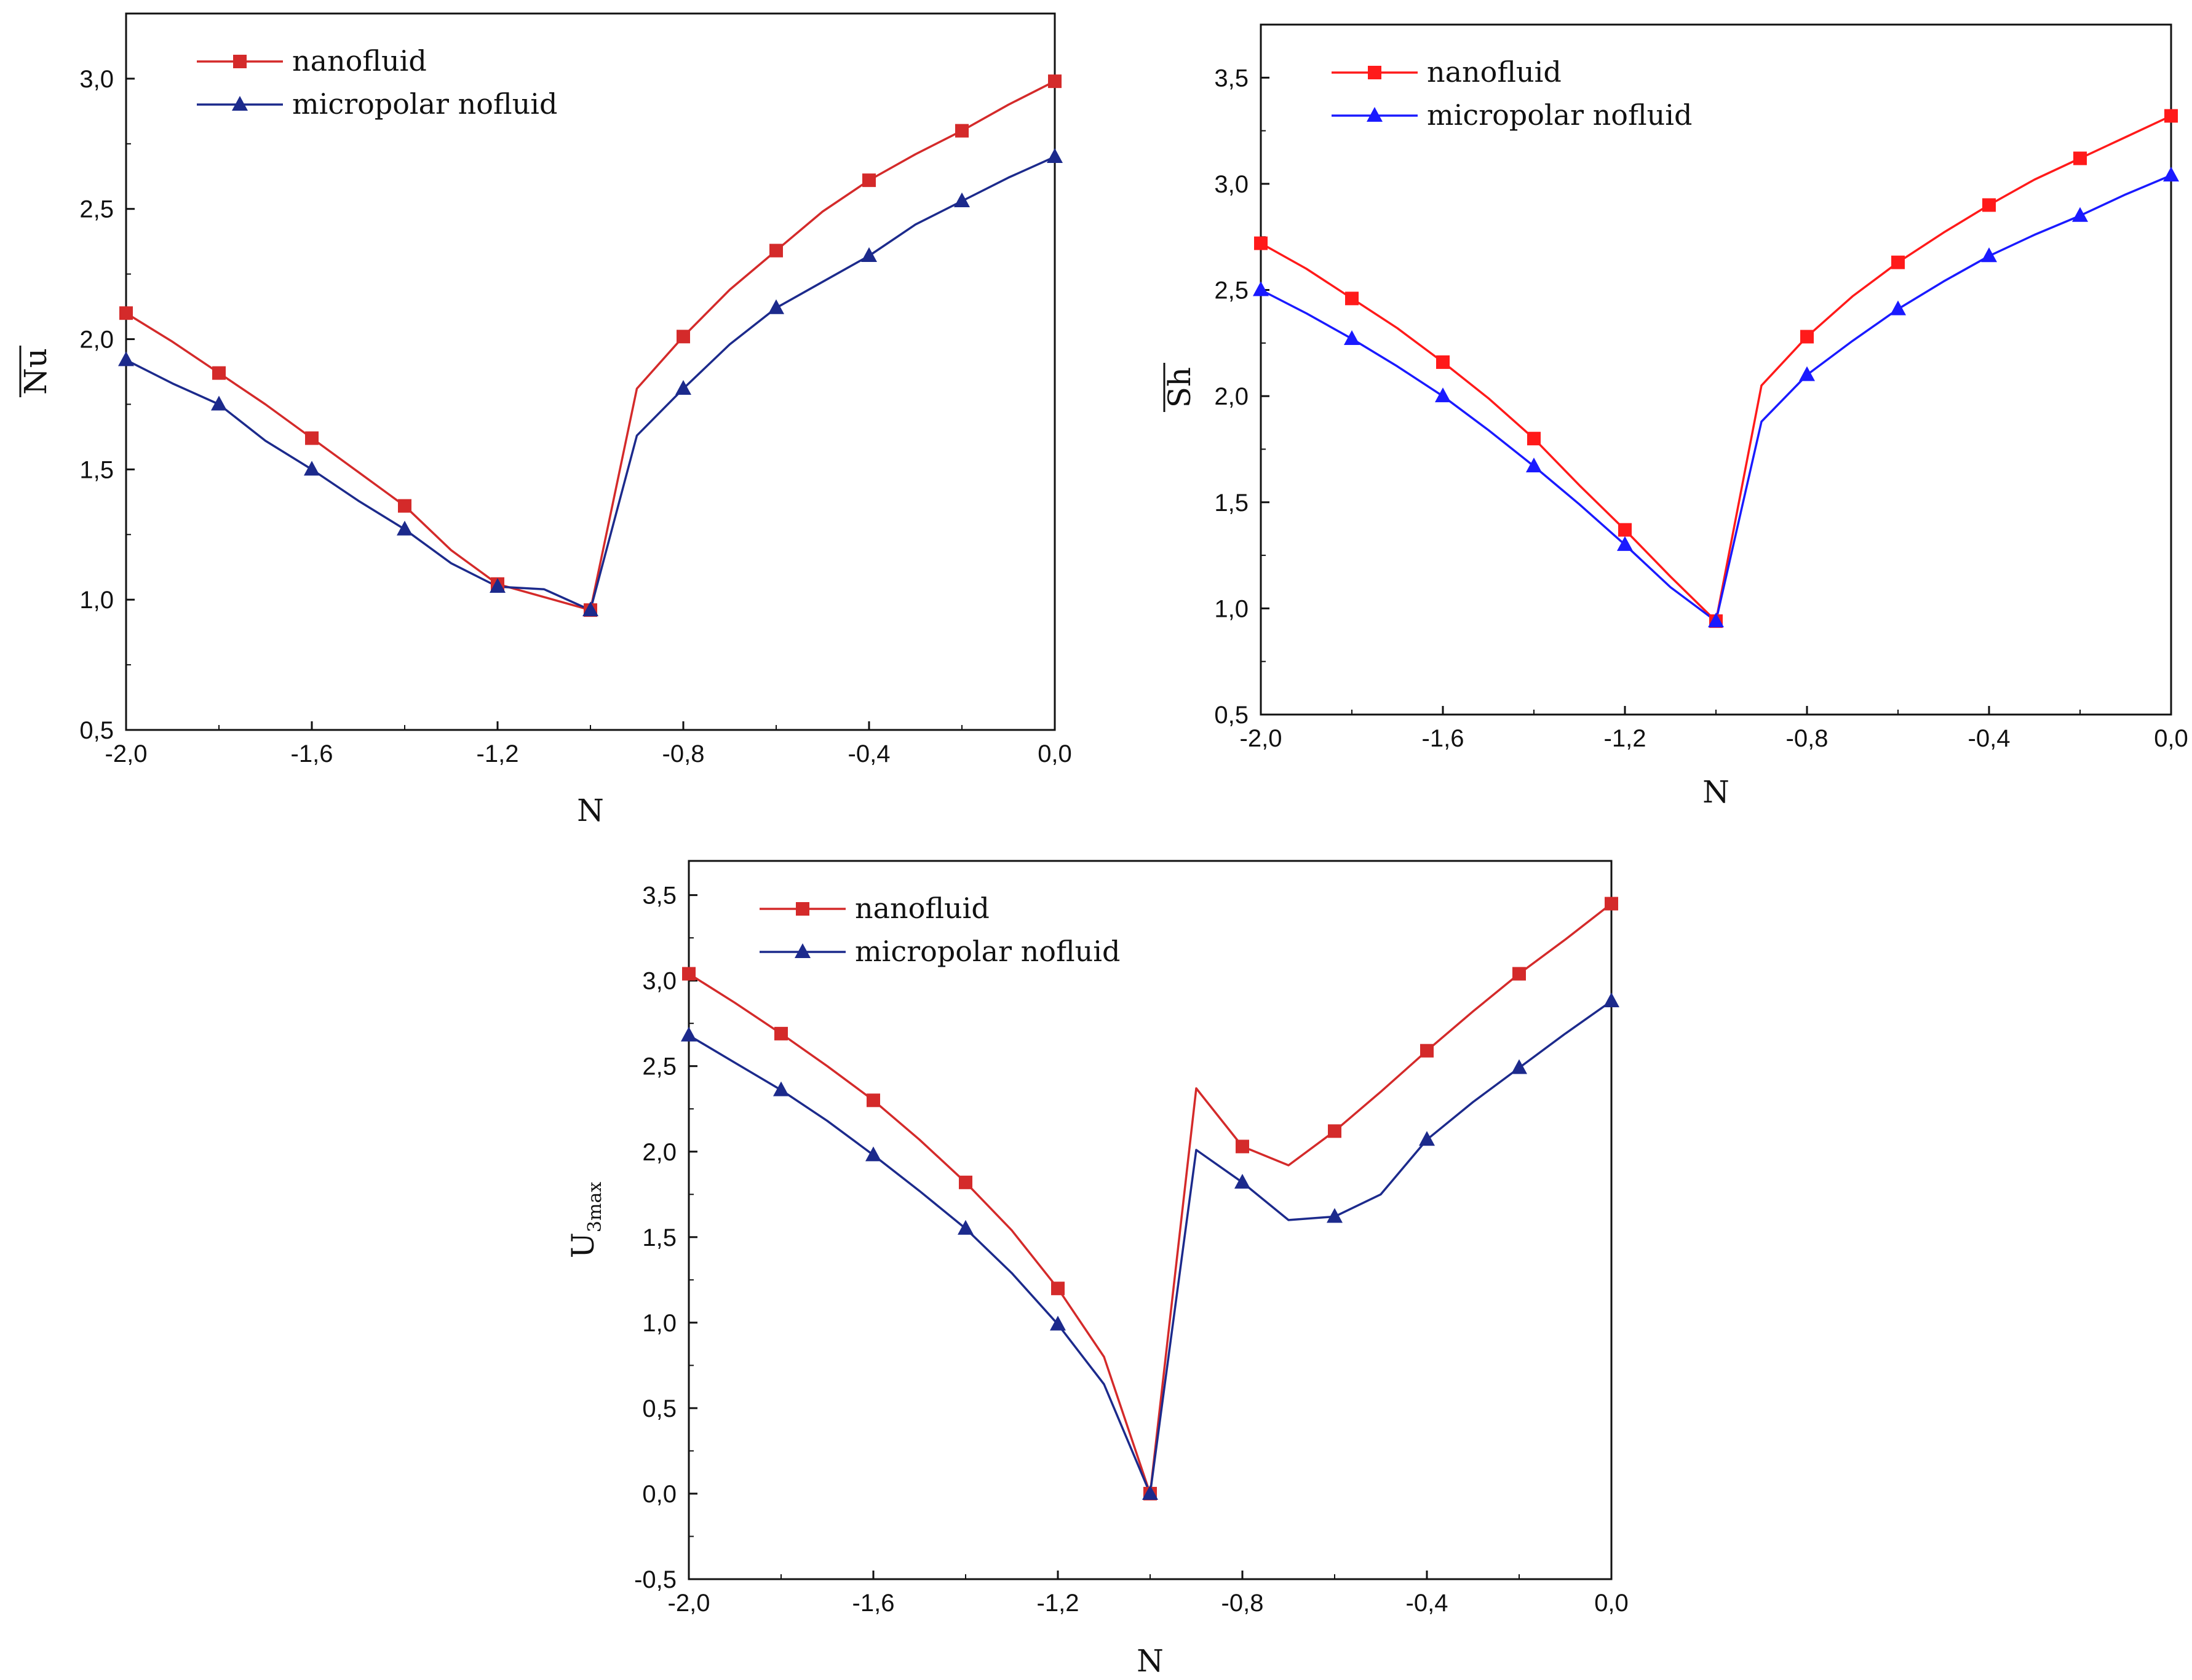  Describe the element at coordinates (689, 1603) in the screenshot. I see `x-tick-label: -2,0` at that location.